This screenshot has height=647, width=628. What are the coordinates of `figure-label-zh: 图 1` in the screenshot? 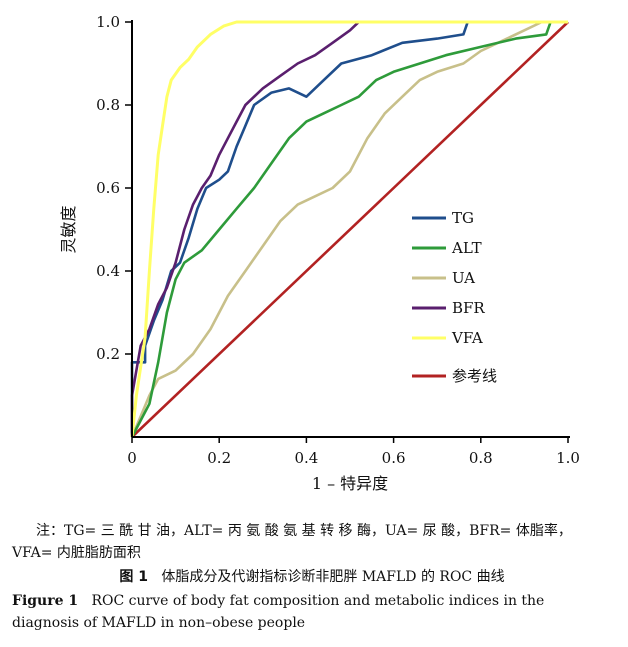 It's located at (134, 577).